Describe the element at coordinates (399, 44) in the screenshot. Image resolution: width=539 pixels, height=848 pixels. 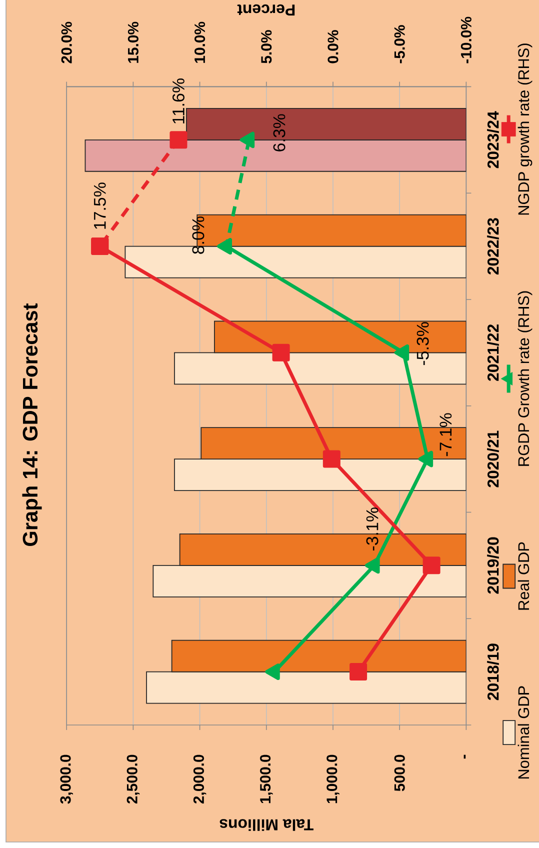
I see `x2-tick-label: -5.0%` at that location.